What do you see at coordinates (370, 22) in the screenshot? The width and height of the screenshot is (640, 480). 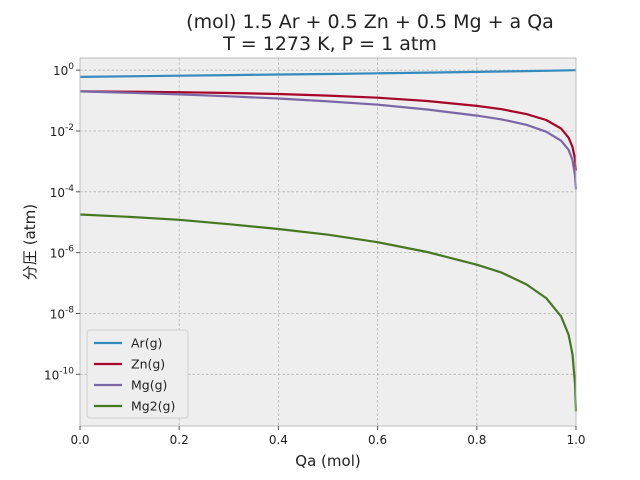 I see `chart-title-line1: (mol) 1.5 Ar + 0.5 Zn + 0.5 Mg + a Qa` at bounding box center [370, 22].